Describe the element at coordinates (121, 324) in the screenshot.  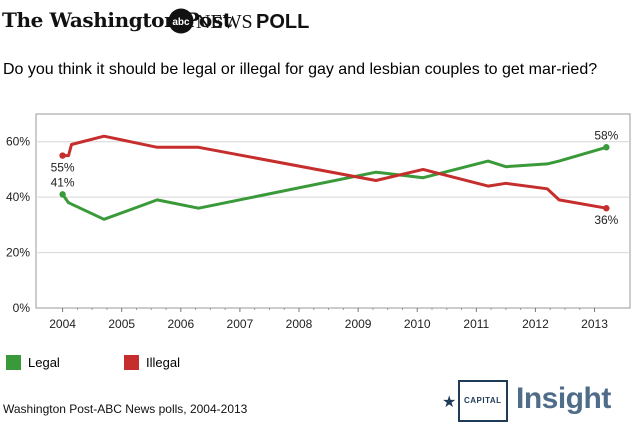
I see `x-tick-label: 2005` at that location.